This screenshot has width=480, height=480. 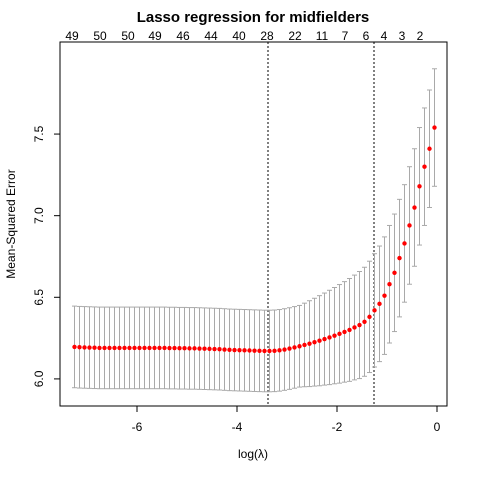 I want to click on top-tick-label: 46, so click(x=183, y=36).